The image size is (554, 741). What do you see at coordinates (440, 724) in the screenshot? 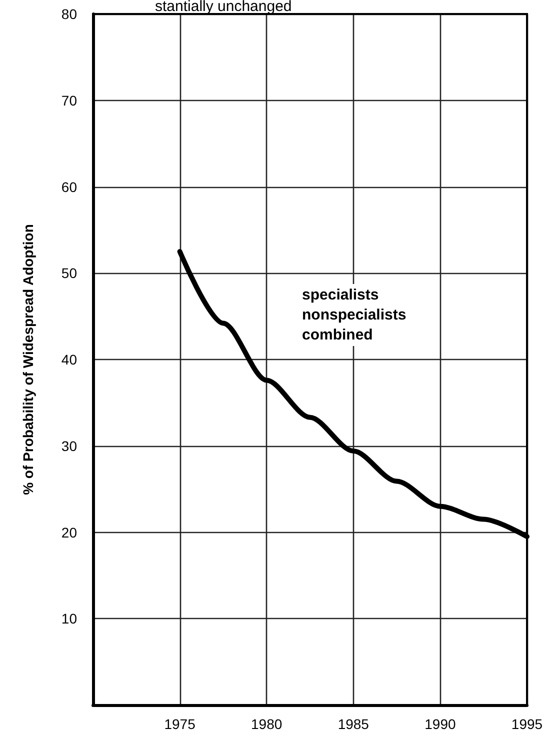
I see `x-tick-label: 1990` at bounding box center [440, 724].